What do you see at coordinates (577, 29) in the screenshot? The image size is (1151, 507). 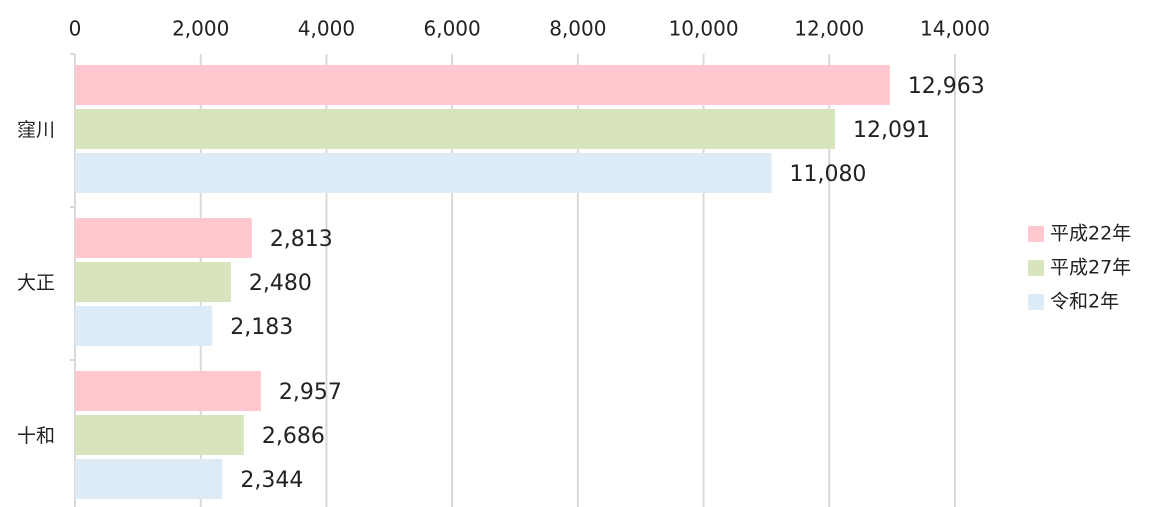 I see `x-tick-label: 8,000` at bounding box center [577, 29].